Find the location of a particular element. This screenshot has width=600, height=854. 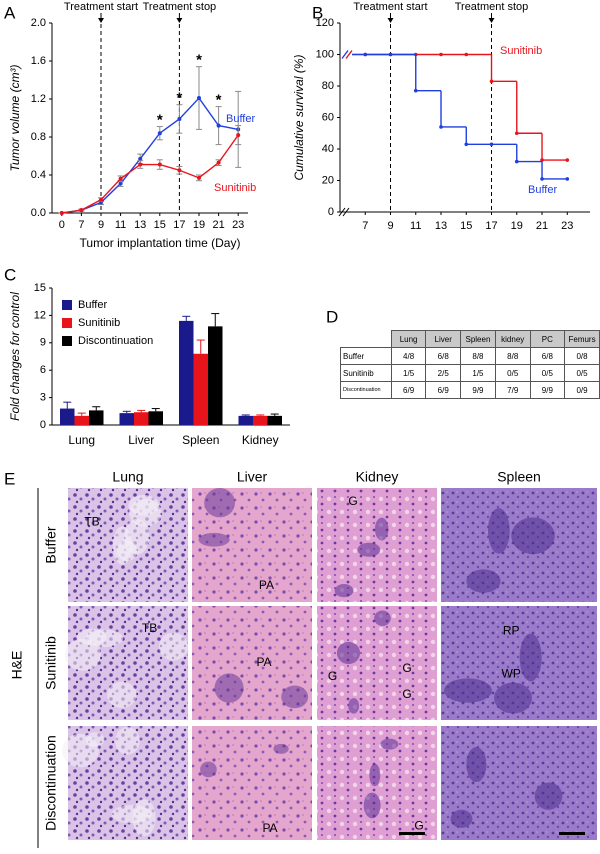

x-tick-label: 13 is located at coordinates (140, 225).